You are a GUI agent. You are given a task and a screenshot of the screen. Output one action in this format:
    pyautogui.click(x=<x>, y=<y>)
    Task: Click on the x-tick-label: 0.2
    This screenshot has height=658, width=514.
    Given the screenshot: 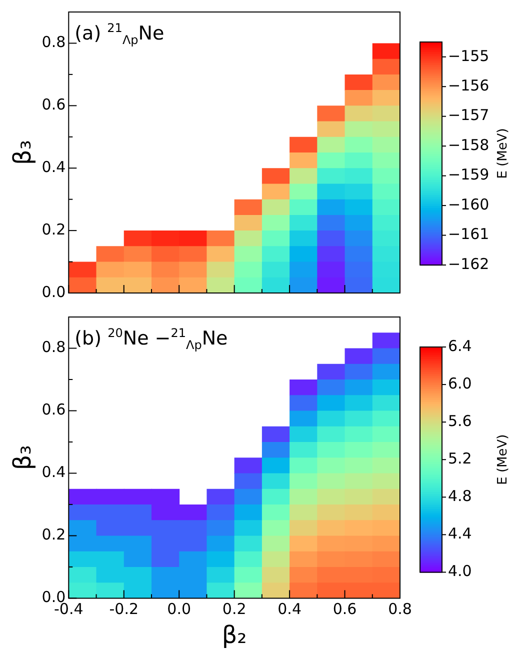 What is the action you would take?
    pyautogui.click(x=234, y=609)
    